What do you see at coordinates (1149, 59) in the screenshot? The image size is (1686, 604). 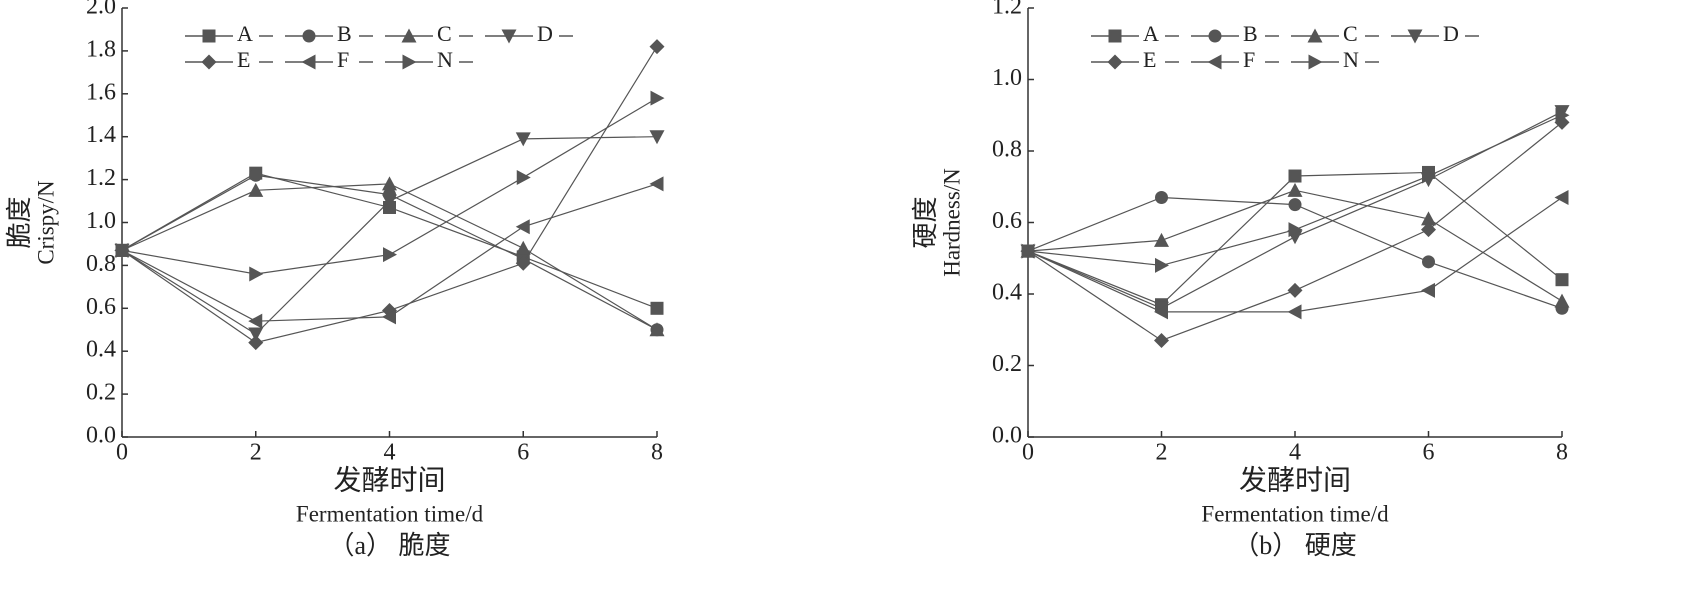 I see `legend-label: E` at bounding box center [1149, 59].